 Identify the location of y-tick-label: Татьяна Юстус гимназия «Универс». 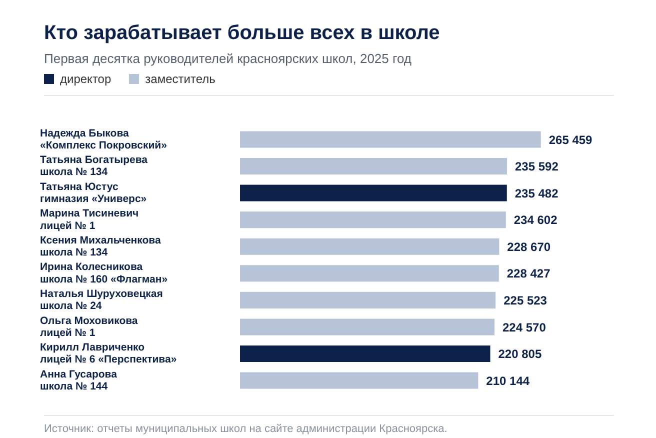
(93, 192).